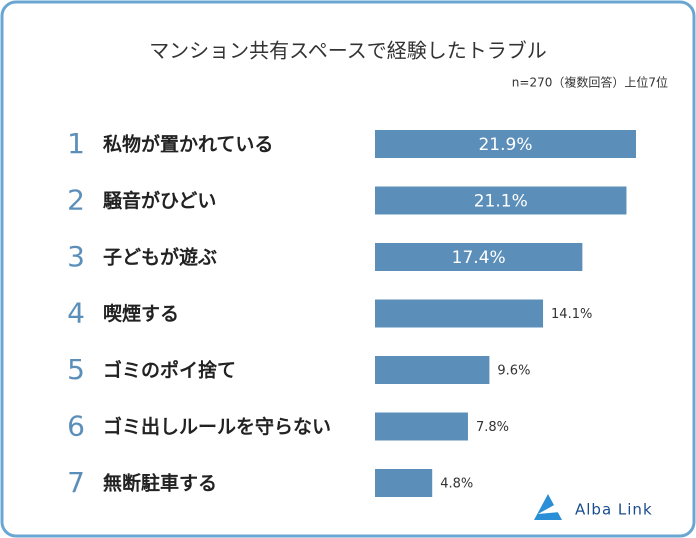 The width and height of the screenshot is (696, 538). Describe the element at coordinates (76, 200) in the screenshot. I see `rank-label: 2` at that location.